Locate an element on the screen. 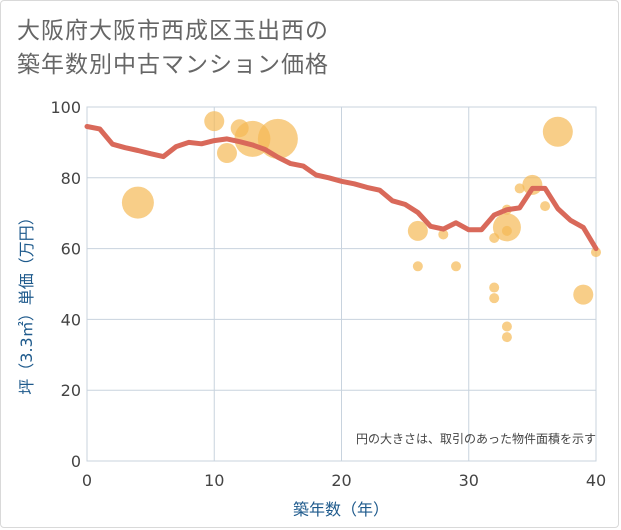 Image resolution: width=621 pixels, height=530 pixels. y-tick-label: 60 is located at coordinates (71, 249).